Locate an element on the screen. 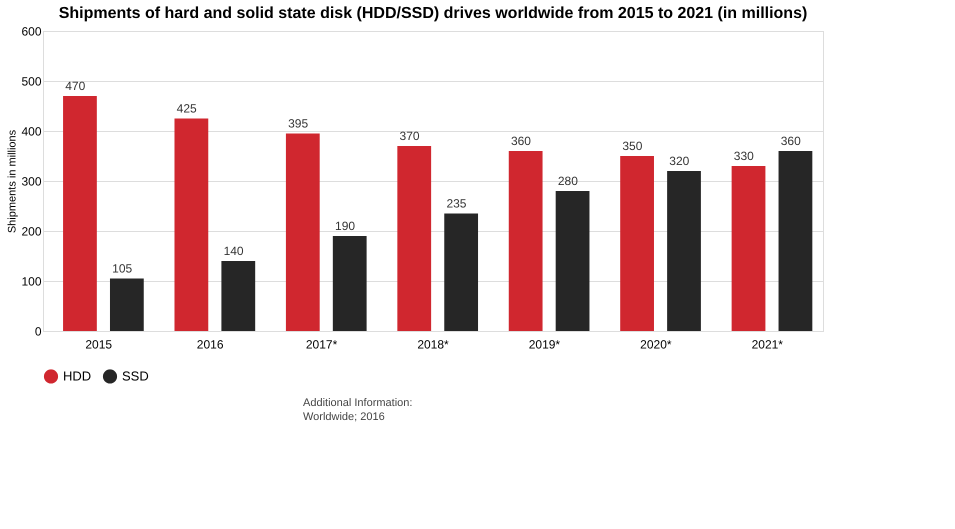  data-label: 235 is located at coordinates (456, 203).